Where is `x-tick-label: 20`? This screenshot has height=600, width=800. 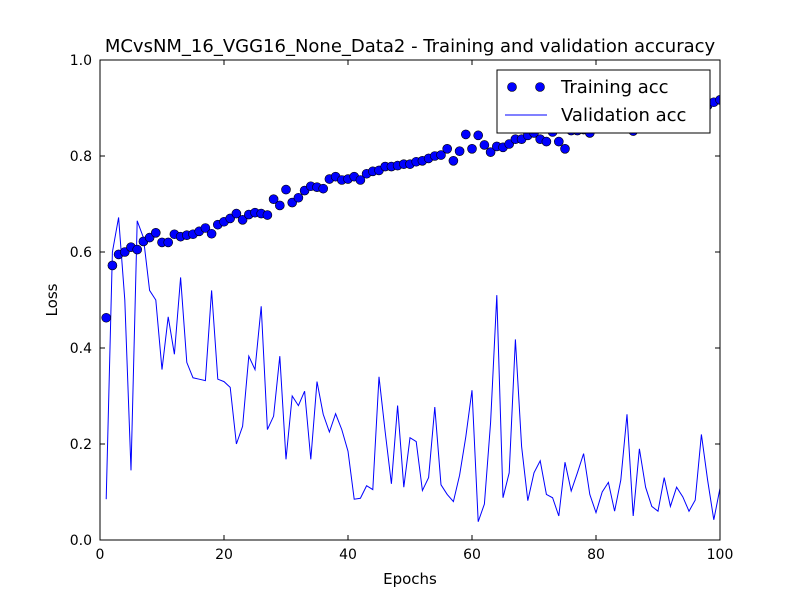 x-tick-label: 20 is located at coordinates (224, 555).